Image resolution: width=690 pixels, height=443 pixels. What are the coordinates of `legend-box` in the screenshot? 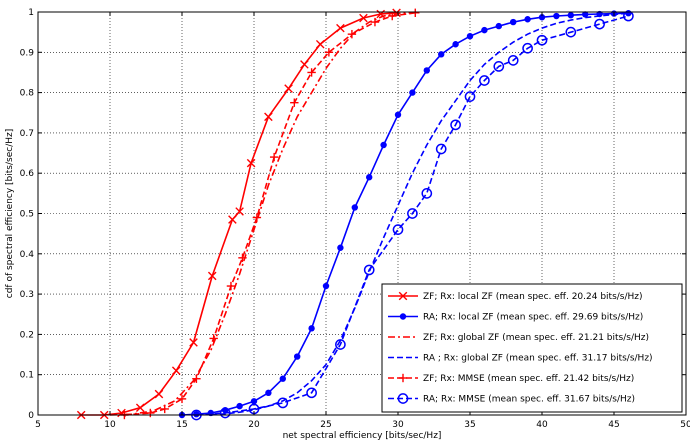 It's located at (532, 348).